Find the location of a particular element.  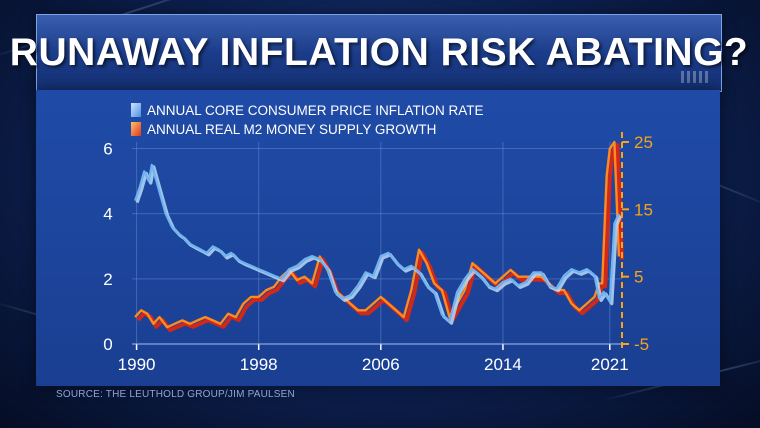

right-axis-tick-label: 25 is located at coordinates (643, 142).